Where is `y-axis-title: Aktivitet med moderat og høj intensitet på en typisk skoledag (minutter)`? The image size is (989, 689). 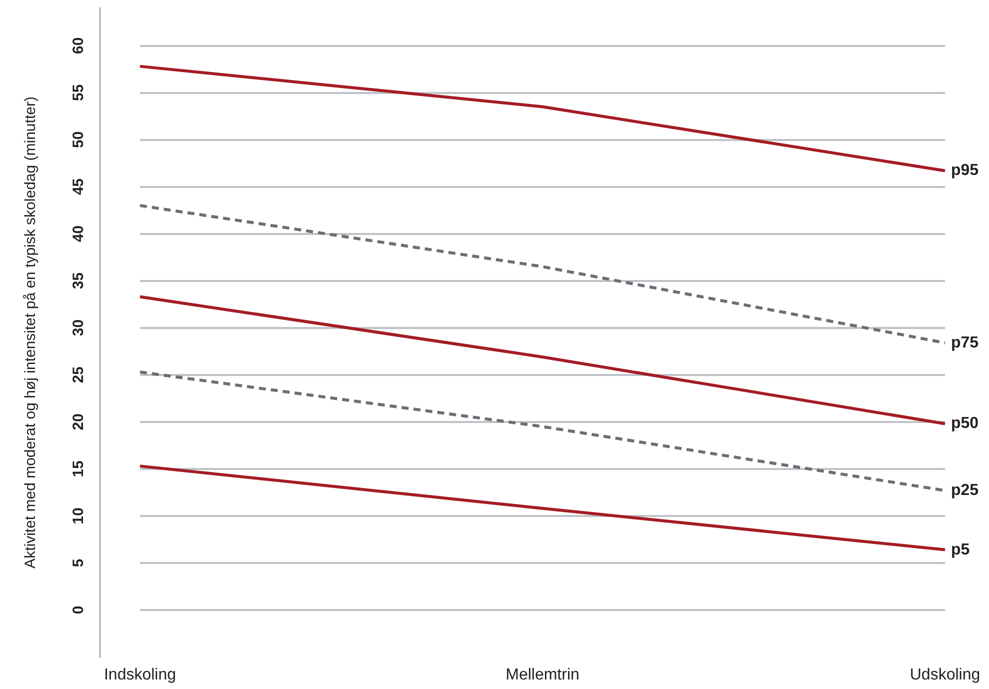 y-axis-title: Aktivitet med moderat og høj intensitet på en typisk skoledag (minutter) is located at coordinates (30, 332).